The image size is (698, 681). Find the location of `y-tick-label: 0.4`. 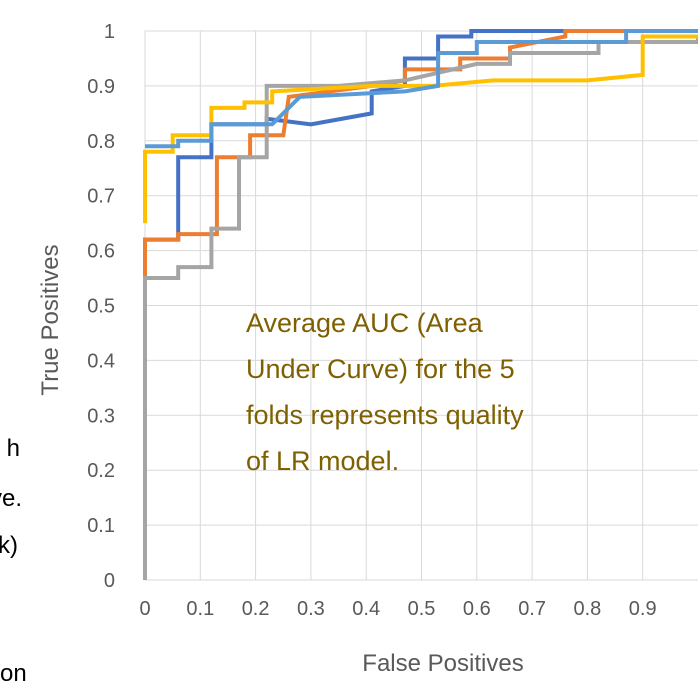

y-tick-label: 0.4 is located at coordinates (101, 361).